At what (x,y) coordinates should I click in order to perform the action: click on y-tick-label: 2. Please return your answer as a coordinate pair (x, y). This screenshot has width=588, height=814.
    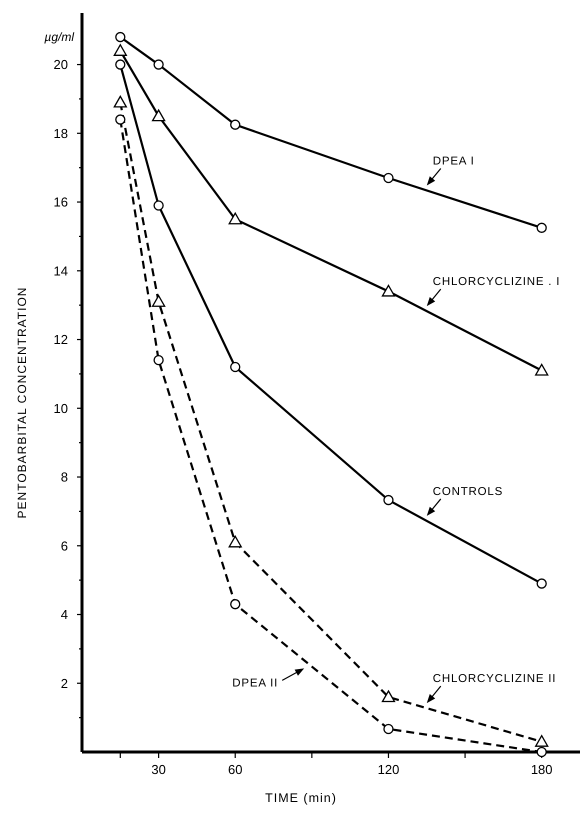
    Looking at the image, I should click on (64, 683).